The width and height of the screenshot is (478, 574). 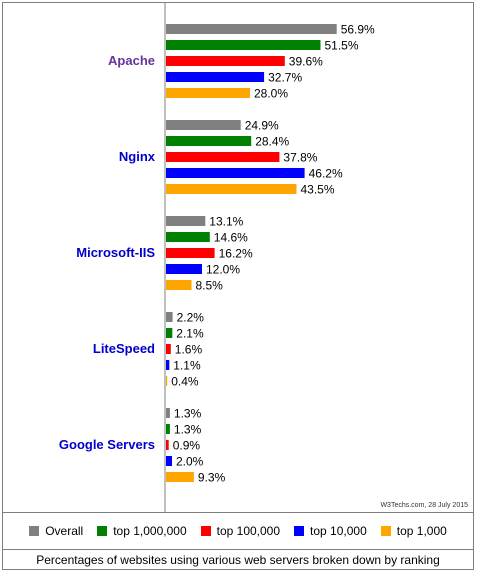 I want to click on legend-item-overall: Overall, so click(x=56, y=531).